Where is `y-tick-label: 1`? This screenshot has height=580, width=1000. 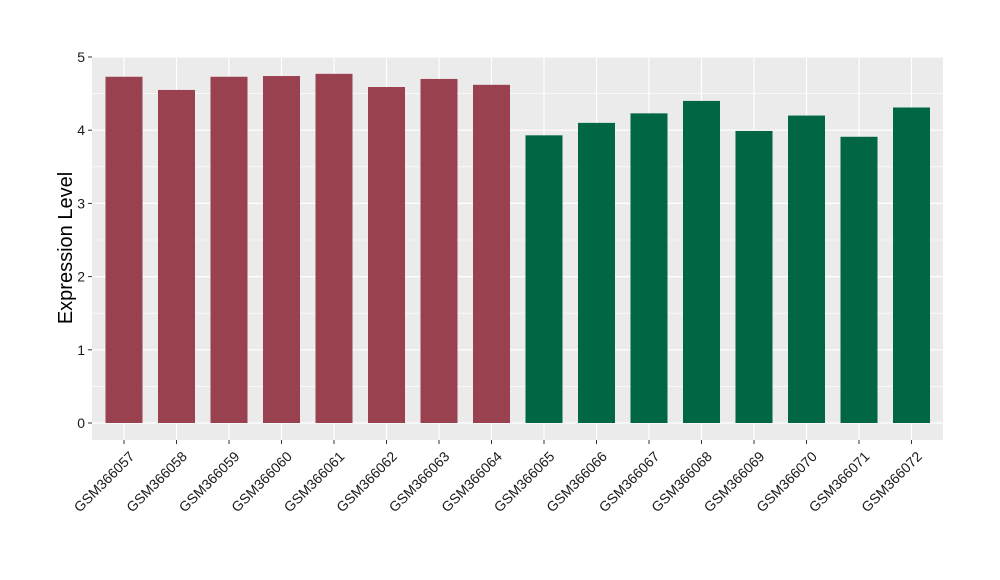 y-tick-label: 1 is located at coordinates (81, 350).